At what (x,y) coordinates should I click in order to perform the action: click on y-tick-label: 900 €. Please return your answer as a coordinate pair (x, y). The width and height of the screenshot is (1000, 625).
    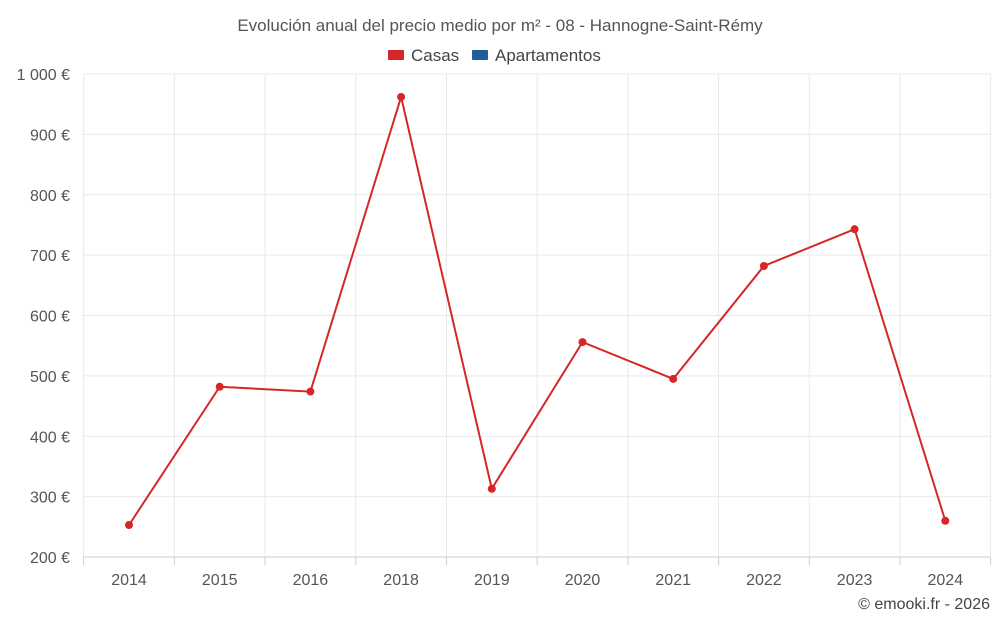
    Looking at the image, I should click on (50, 135).